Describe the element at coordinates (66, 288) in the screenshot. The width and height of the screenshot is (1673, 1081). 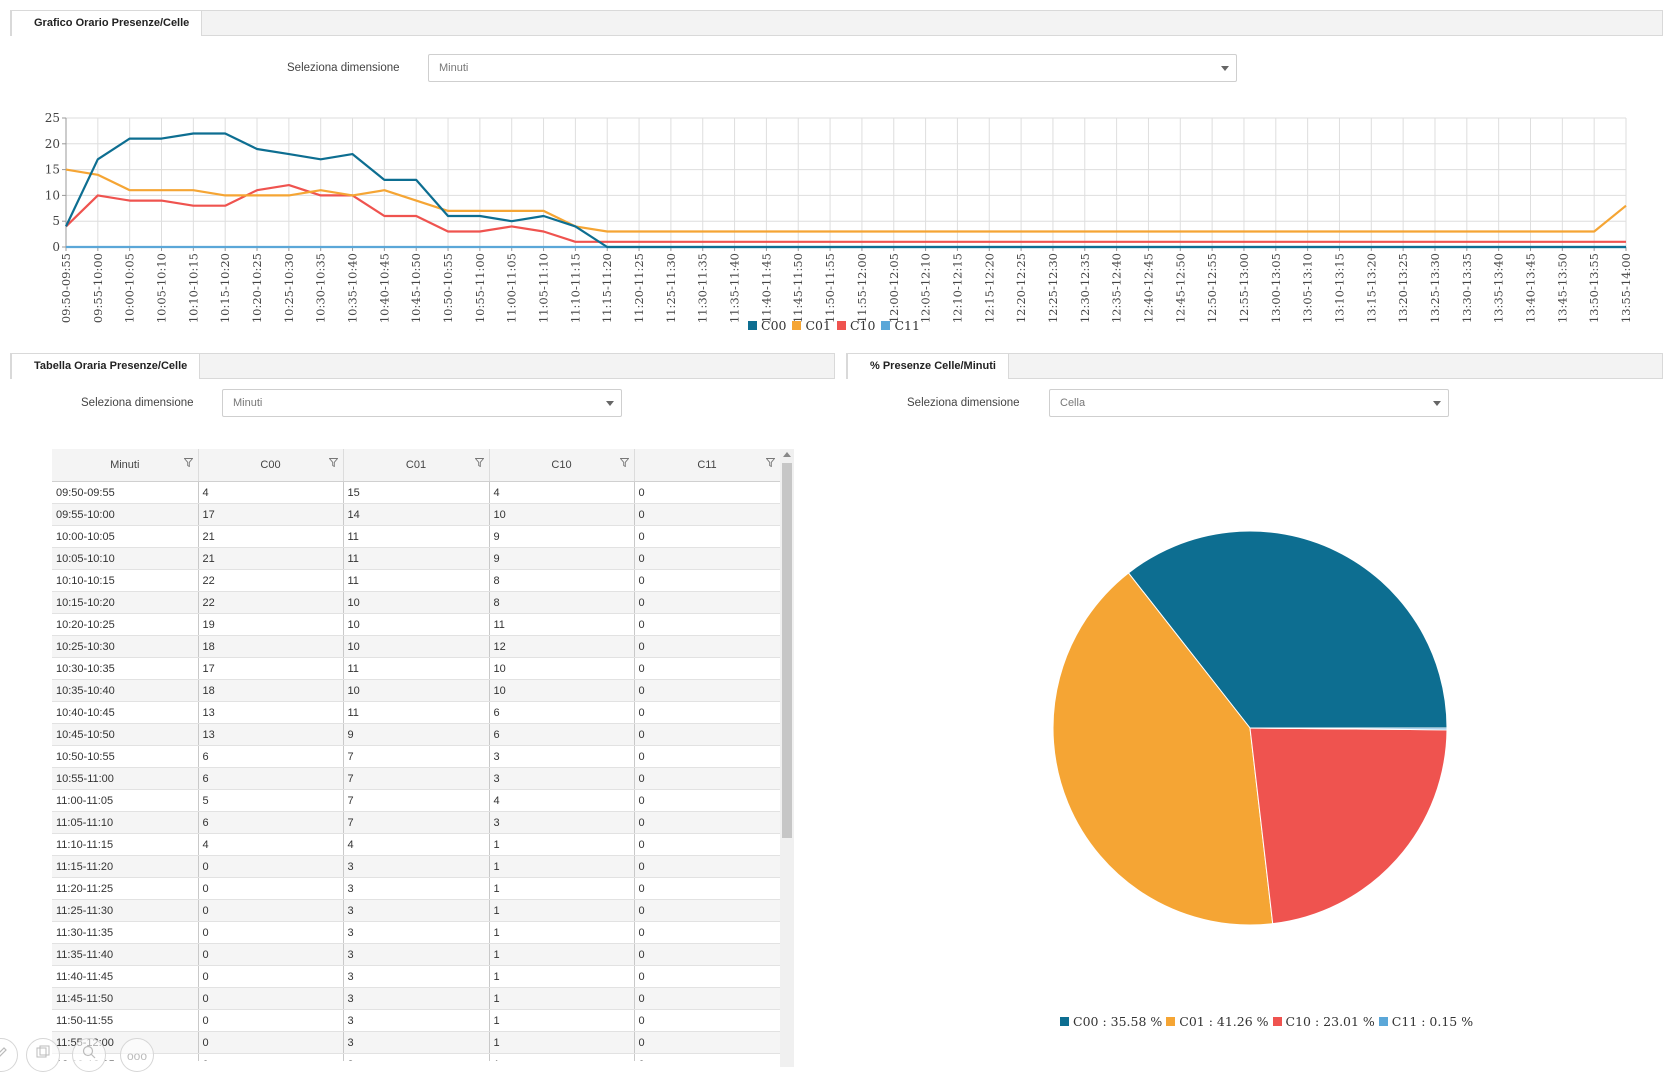
I see `x-tick-label: 09:50-09:55` at that location.